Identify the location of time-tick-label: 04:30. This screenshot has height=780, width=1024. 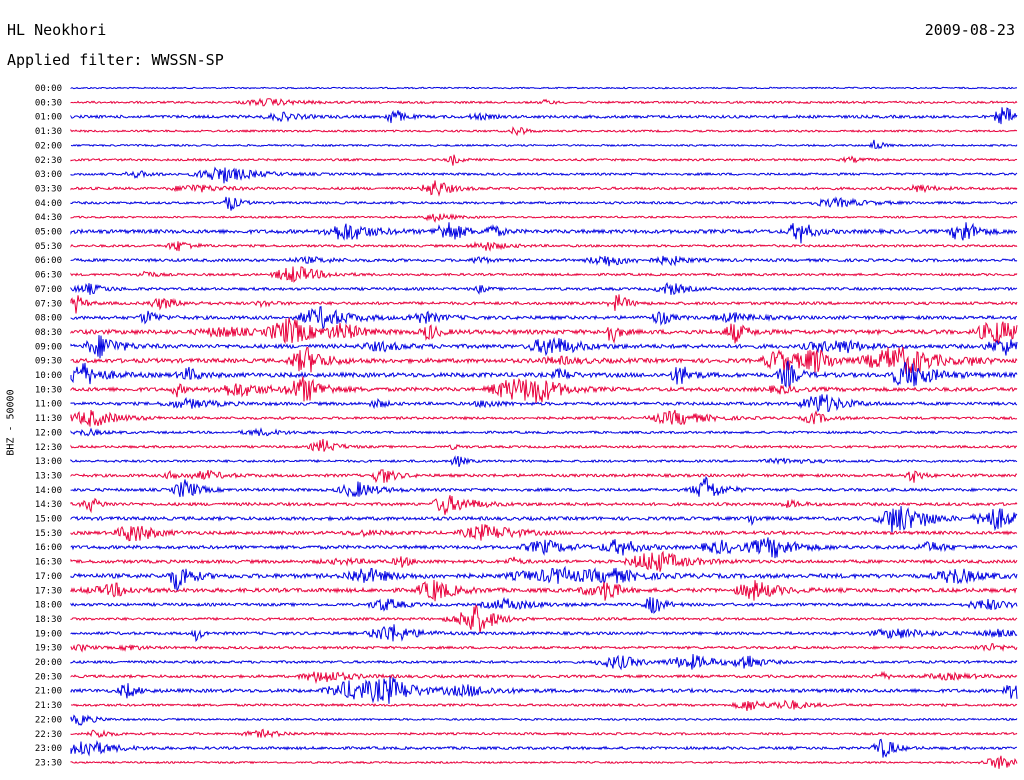
(48, 218).